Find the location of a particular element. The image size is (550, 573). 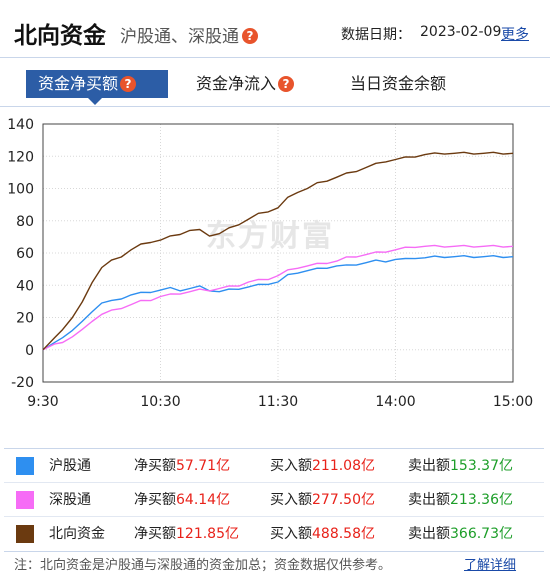

page-subtitle: 沪股通、深股通? is located at coordinates (189, 34).